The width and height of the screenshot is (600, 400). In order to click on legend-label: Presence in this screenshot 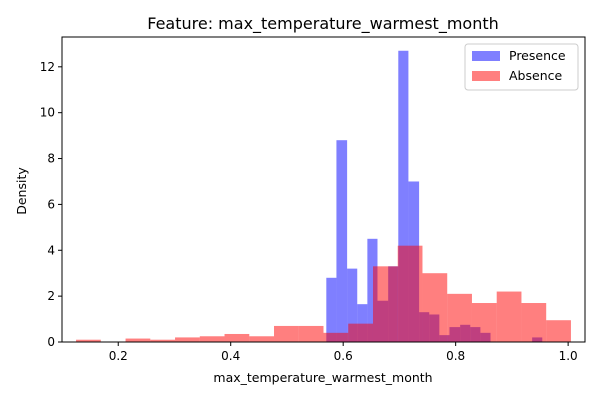, I will do `click(537, 55)`.